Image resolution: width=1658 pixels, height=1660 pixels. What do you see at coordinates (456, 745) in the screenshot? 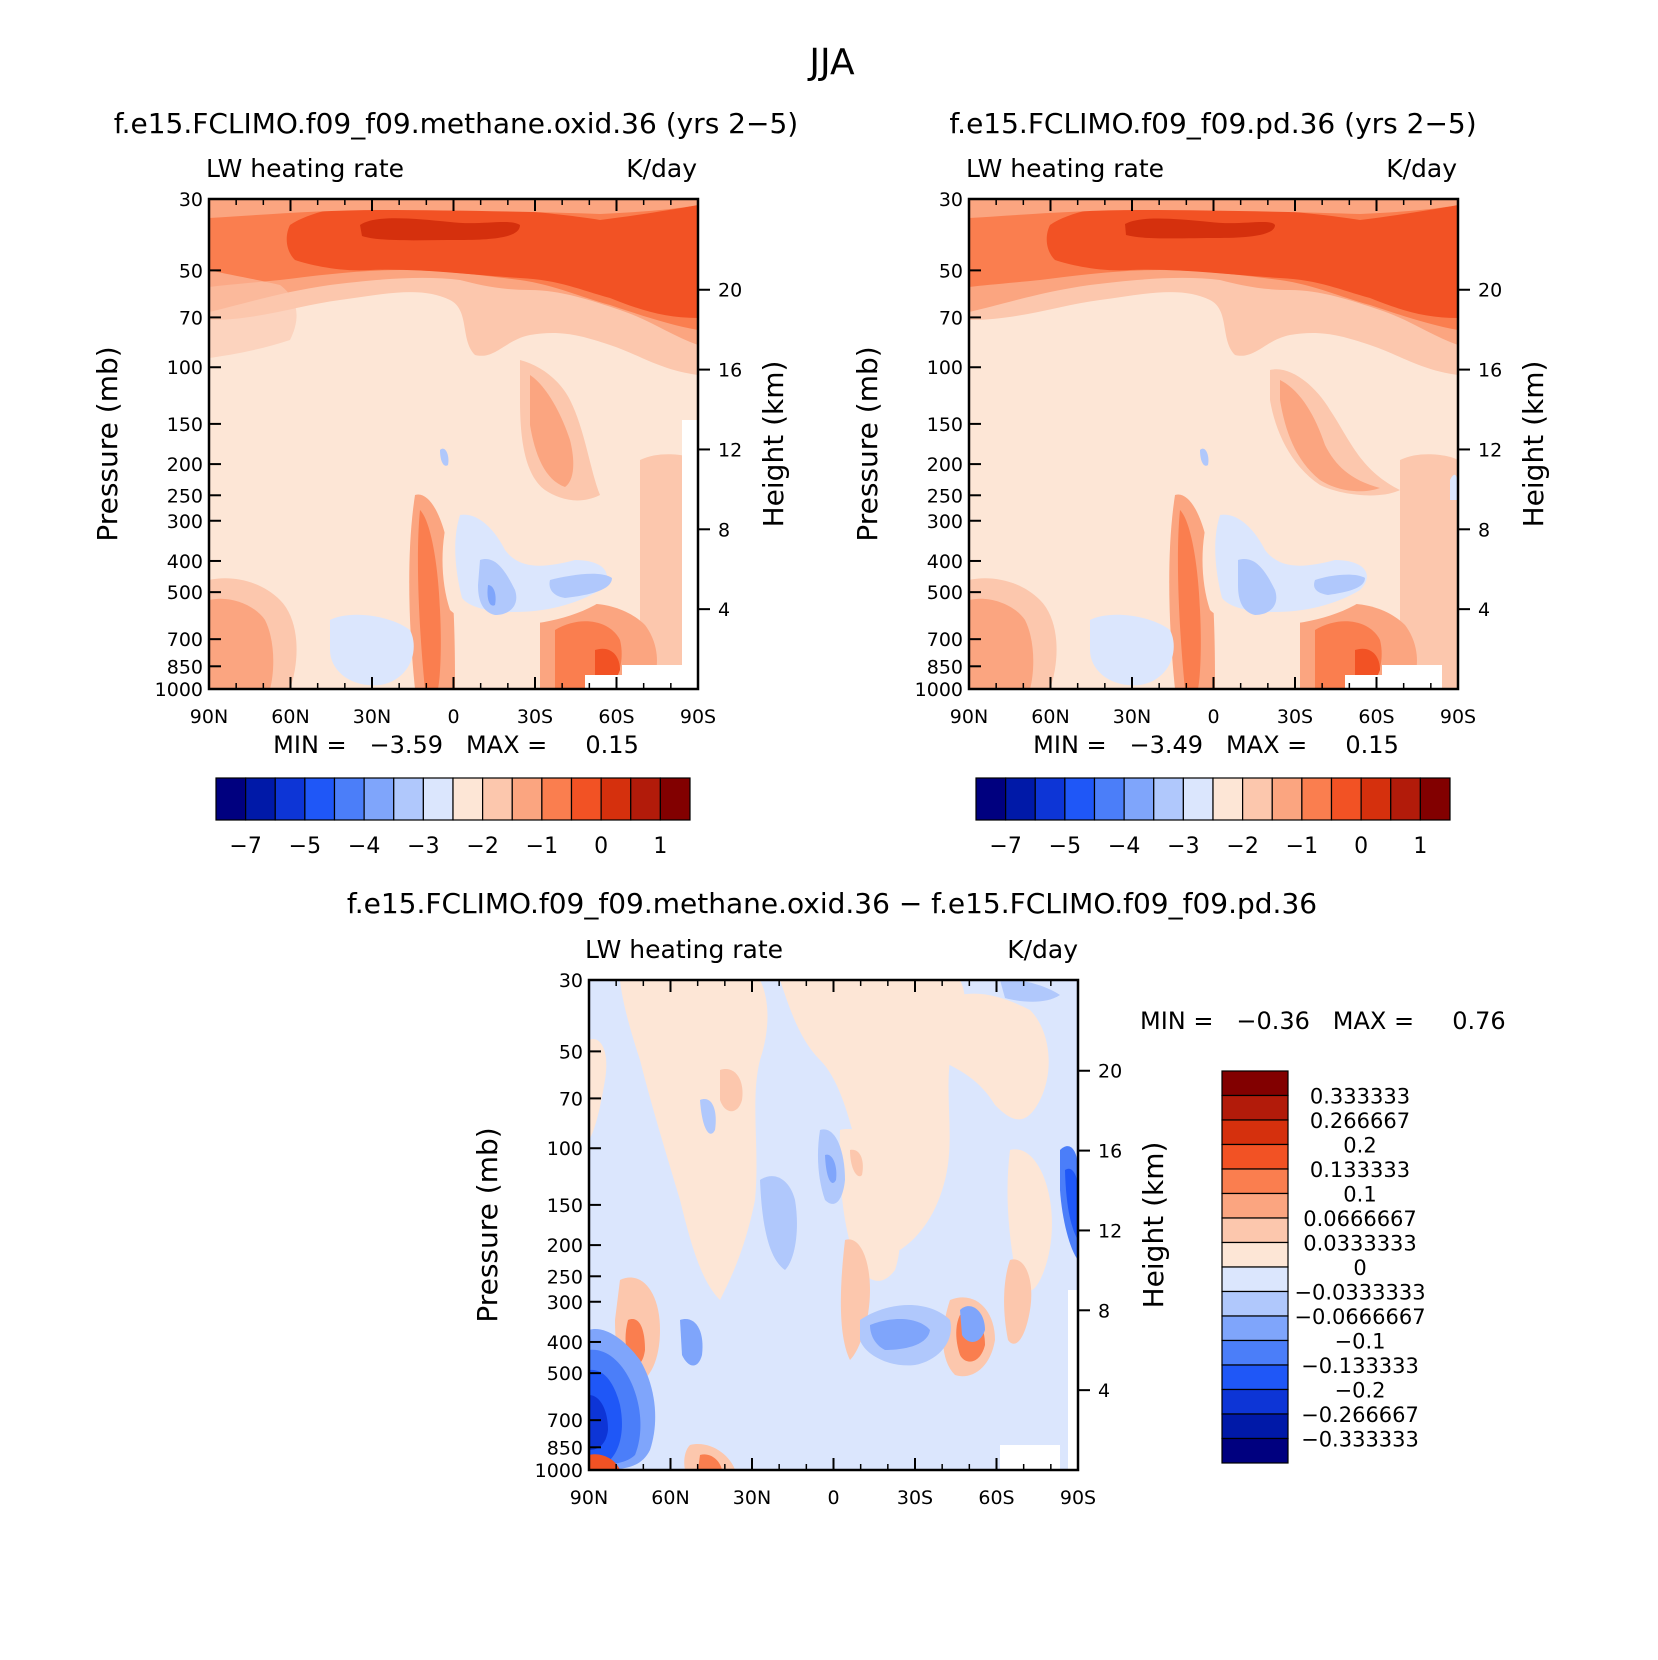
I see `min-max-text: MIN = −3.59 MAX = 0.15` at bounding box center [456, 745].